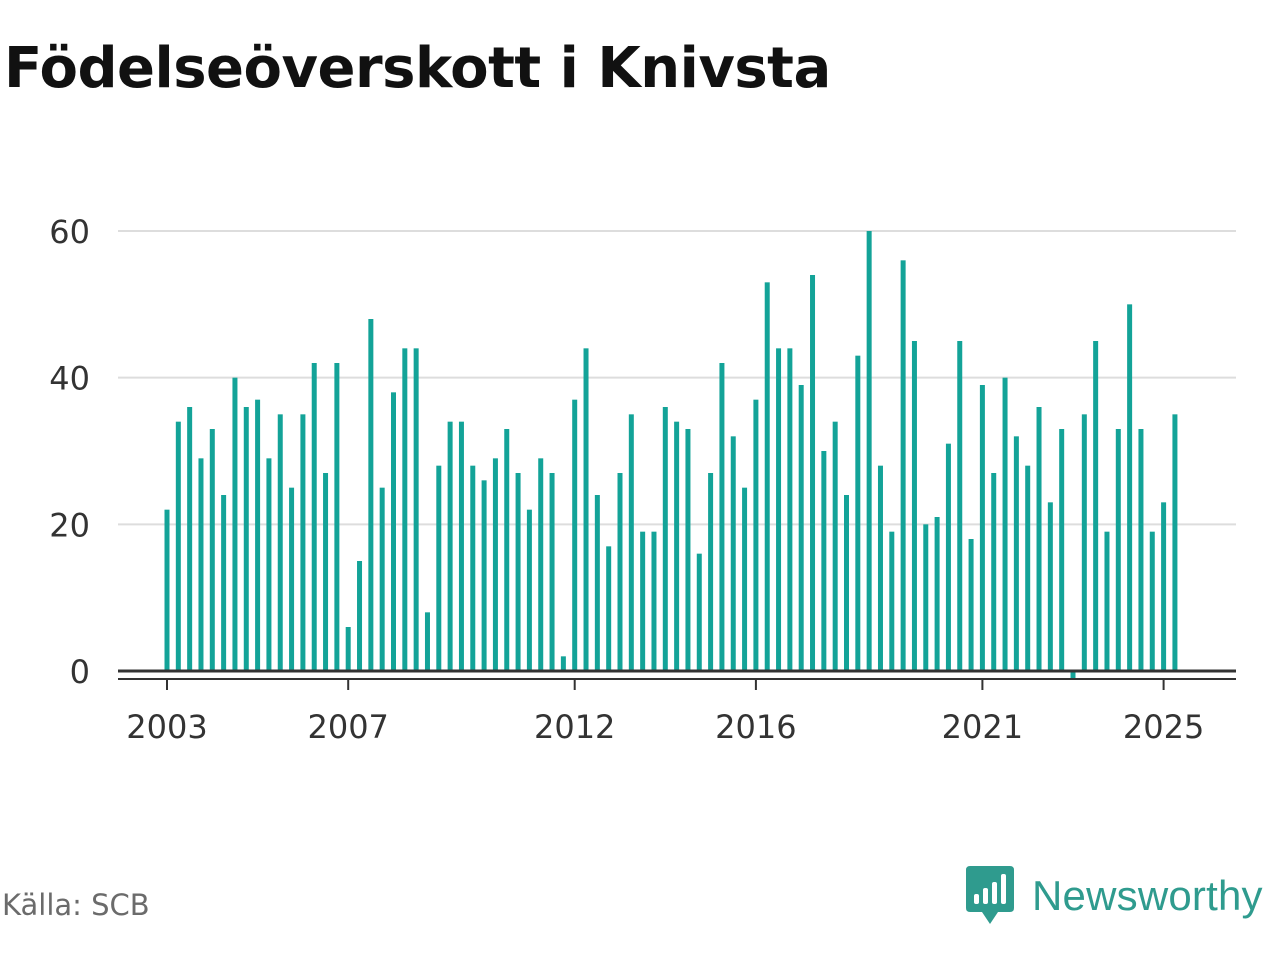 This screenshot has height=960, width=1280. Describe the element at coordinates (1147, 895) in the screenshot. I see `brand-name: Newsworthy` at that location.